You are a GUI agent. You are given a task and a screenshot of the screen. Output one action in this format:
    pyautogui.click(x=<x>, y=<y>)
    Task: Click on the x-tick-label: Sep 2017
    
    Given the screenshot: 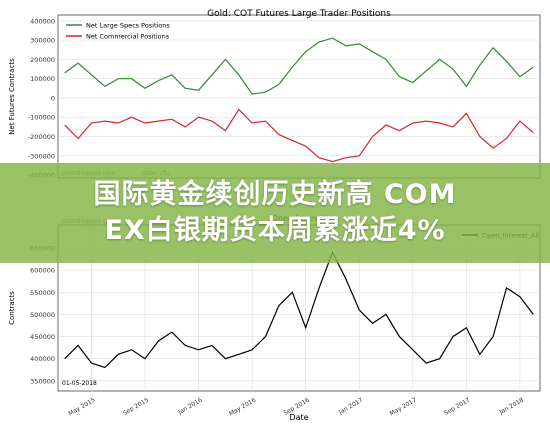 What is the action you would take?
    pyautogui.click(x=457, y=407)
    